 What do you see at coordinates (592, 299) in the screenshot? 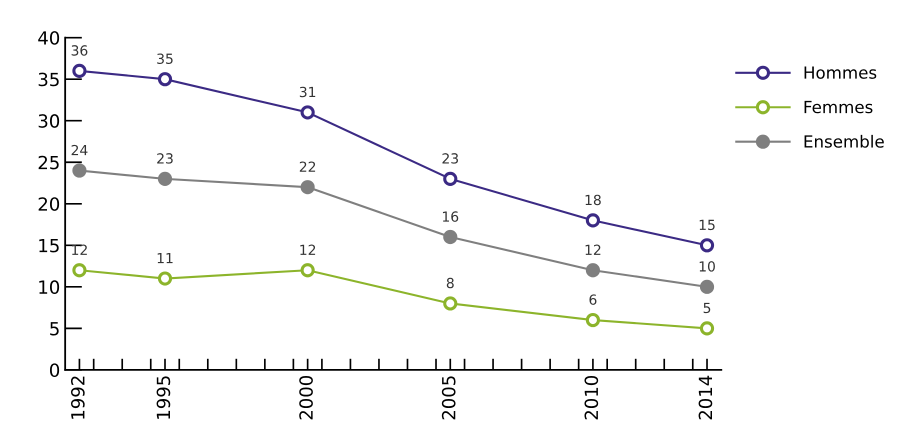
I see `data-label: 6` at bounding box center [592, 299].